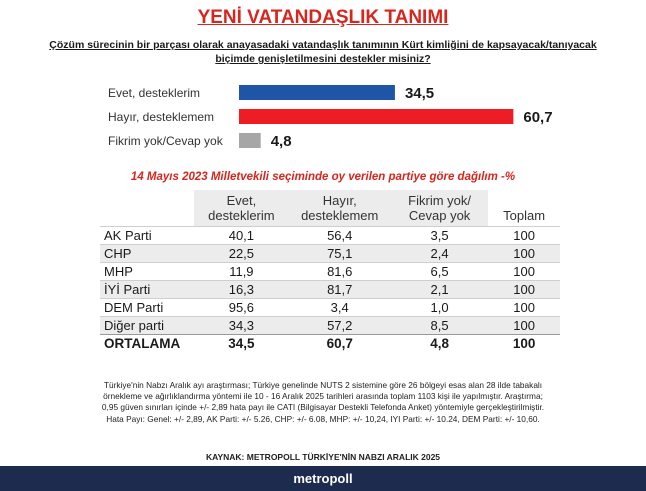 The image size is (646, 491). Describe the element at coordinates (339, 289) in the screenshot. I see `cell-no: 81,7` at that location.